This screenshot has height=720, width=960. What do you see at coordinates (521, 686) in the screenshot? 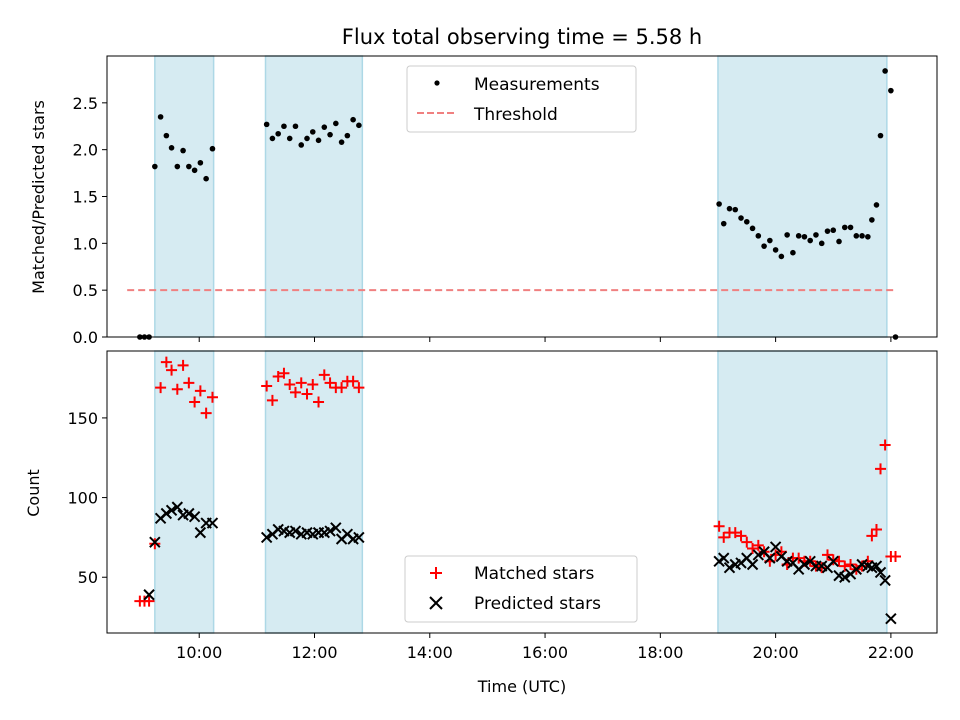
I see `x-axis-label: Time (UTC)` at bounding box center [521, 686].